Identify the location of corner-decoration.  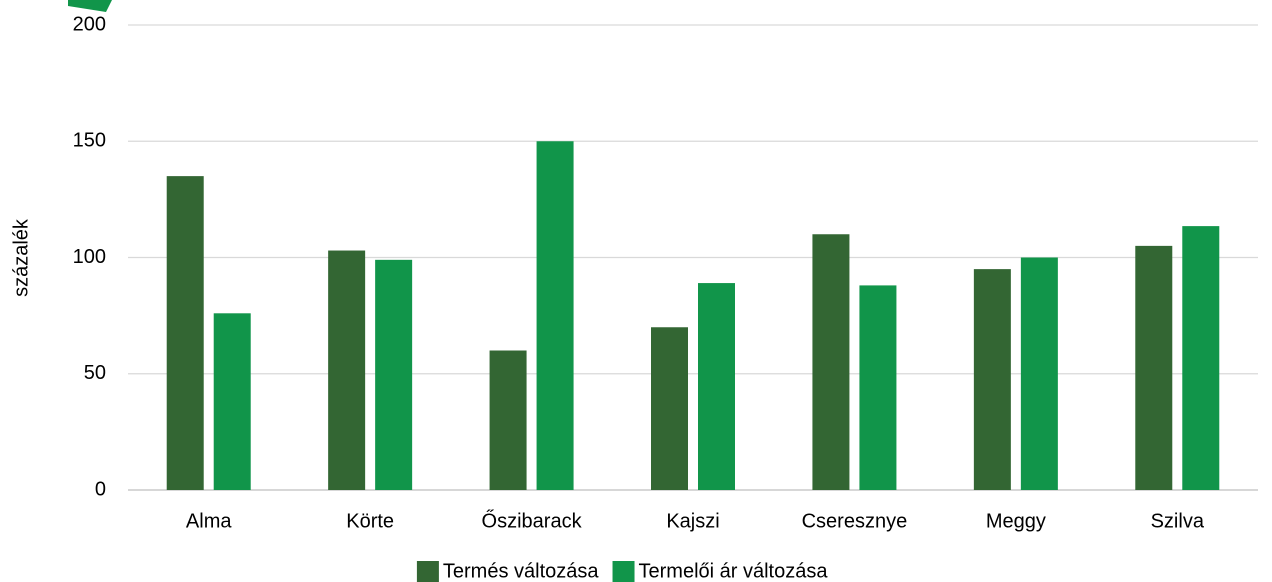
(90, 6).